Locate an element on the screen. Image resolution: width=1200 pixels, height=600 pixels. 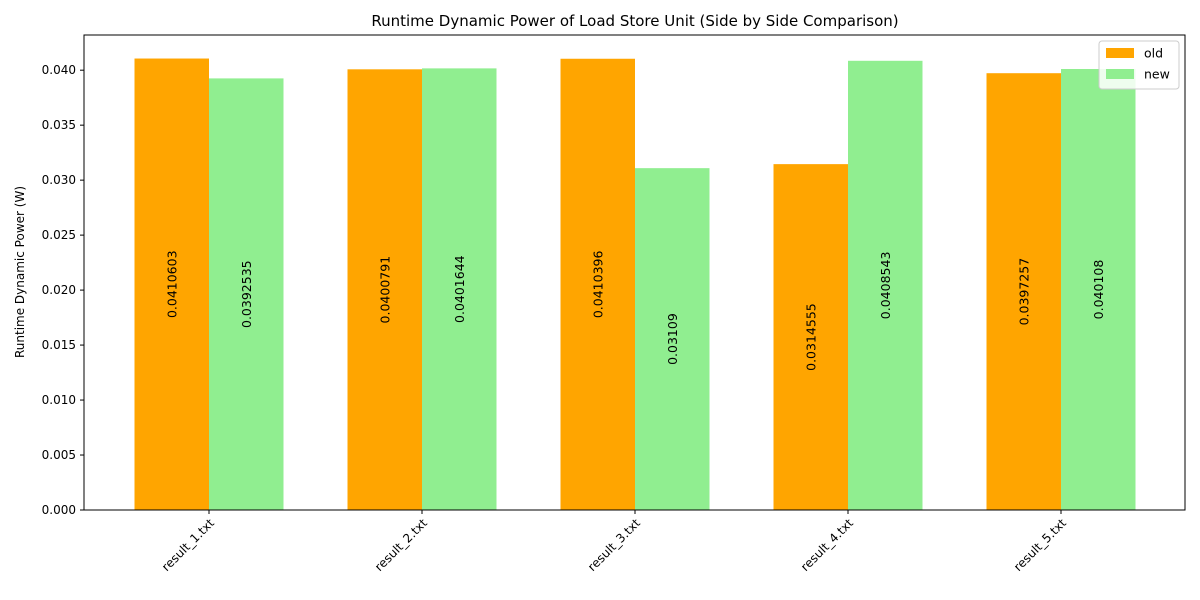
y-tick-label: 0.030 is located at coordinates (59, 180).